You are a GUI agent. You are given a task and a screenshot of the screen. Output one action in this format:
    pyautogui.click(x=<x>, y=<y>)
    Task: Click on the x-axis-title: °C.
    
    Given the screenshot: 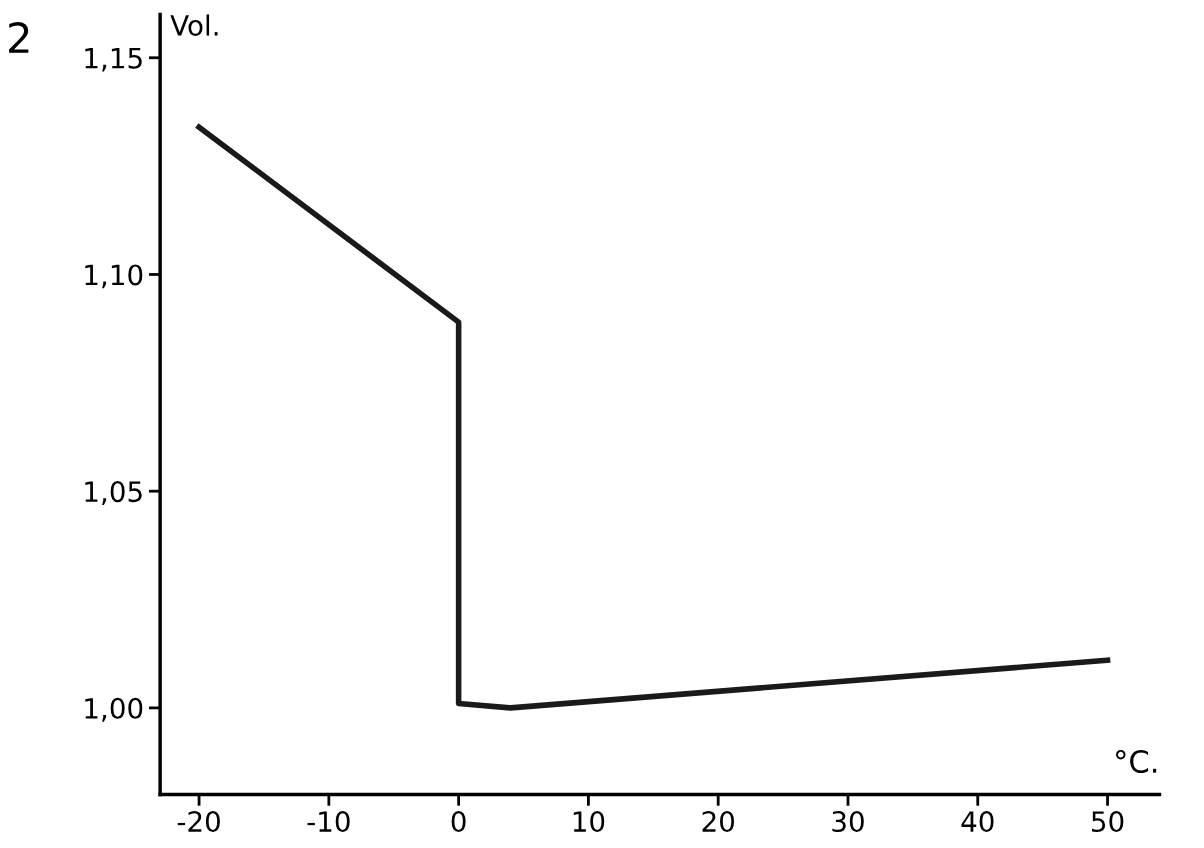 What is the action you would take?
    pyautogui.click(x=1136, y=761)
    